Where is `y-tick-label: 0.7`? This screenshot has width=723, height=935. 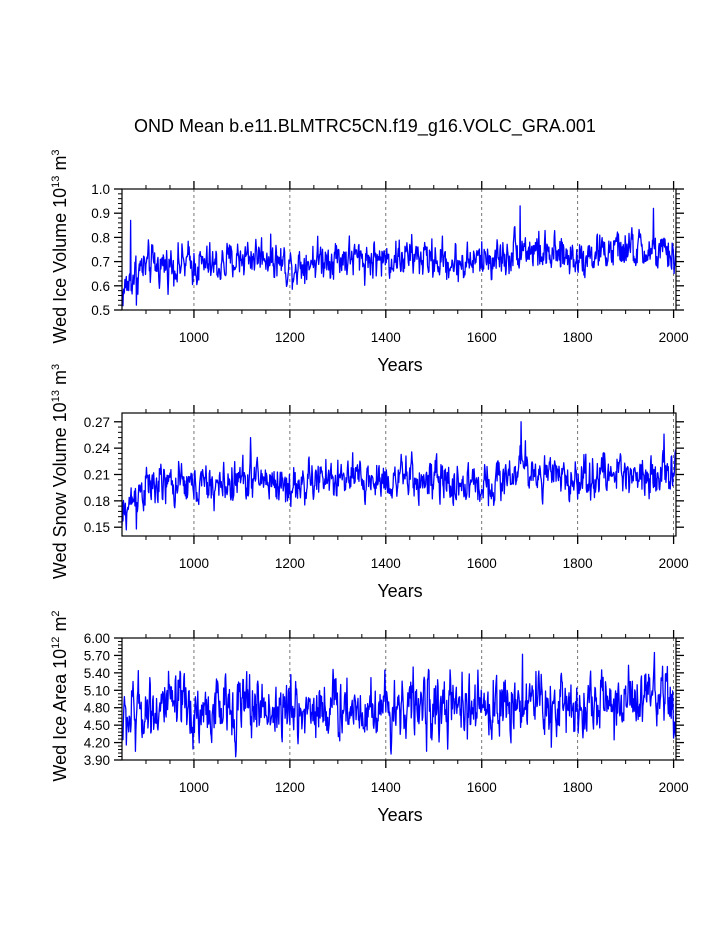
y-tick-label: 0.7 is located at coordinates (100, 262).